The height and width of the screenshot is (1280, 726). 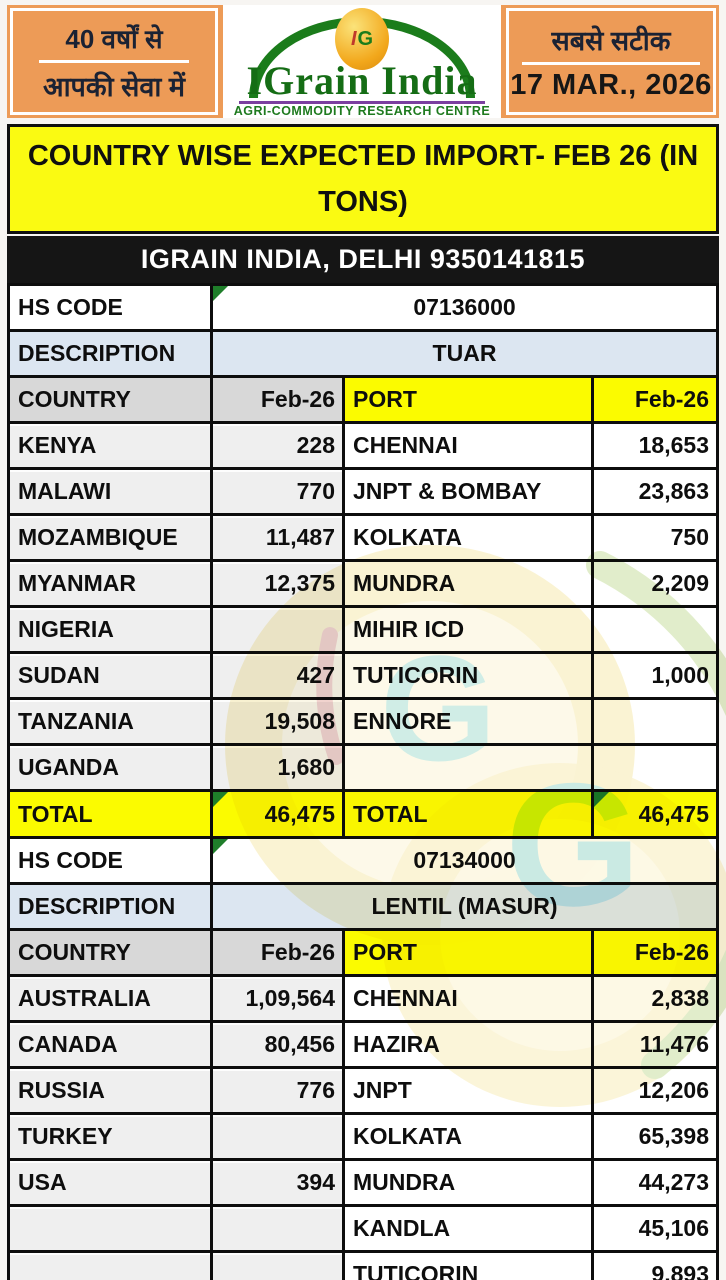 I want to click on country-value-cell: 394, so click(x=279, y=1182).